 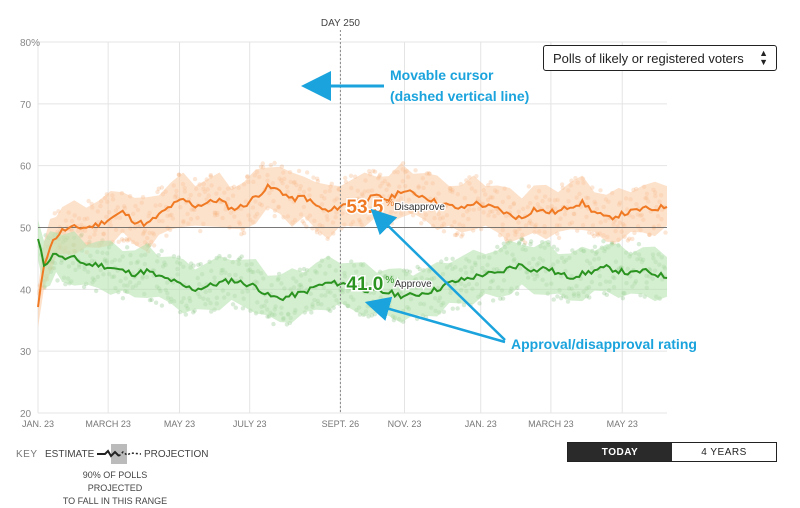 I want to click on poll-filter-select: Polls of likely or registered voters ▲ ▼, so click(x=660, y=58).